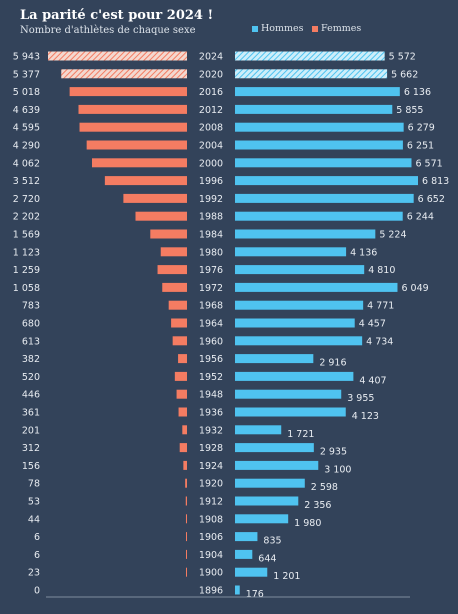 The width and height of the screenshot is (458, 614). I want to click on year-label-1908: 1908, so click(211, 519).